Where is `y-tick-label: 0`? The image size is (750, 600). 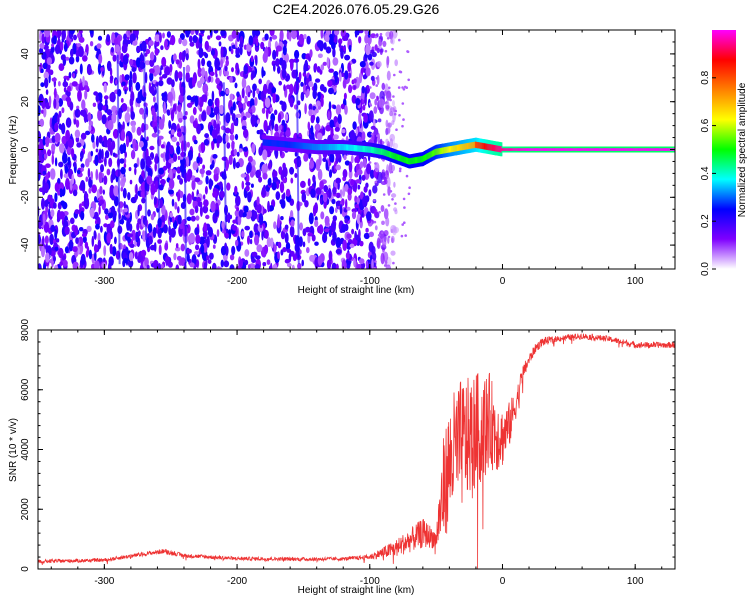 y-tick-label: 0 is located at coordinates (25, 149).